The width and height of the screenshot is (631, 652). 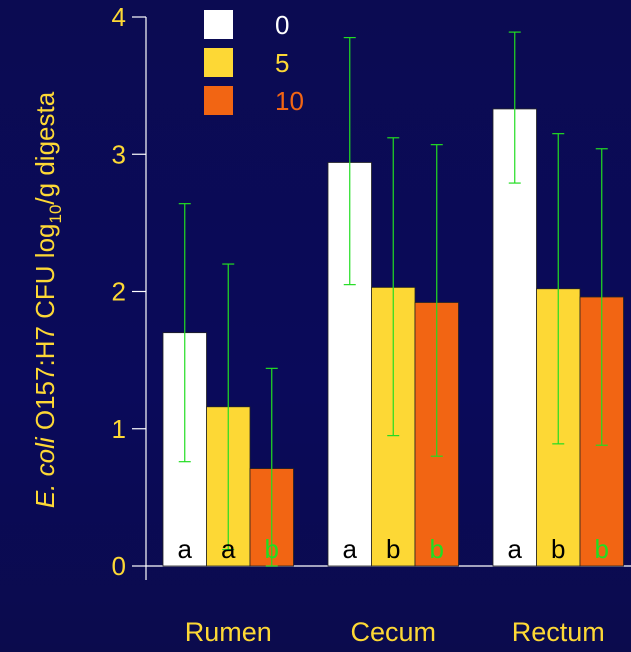 What do you see at coordinates (289, 101) in the screenshot?
I see `legend-label: 10` at bounding box center [289, 101].